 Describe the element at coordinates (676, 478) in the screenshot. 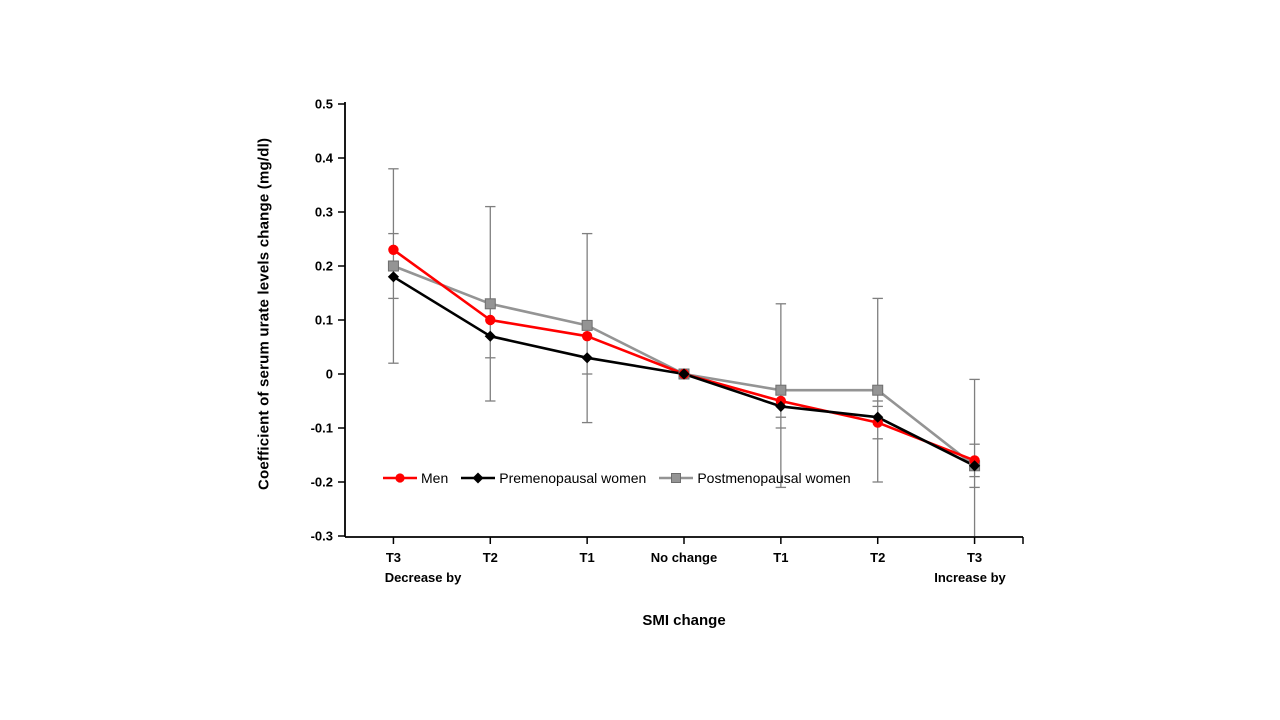

I see `postmenopausal-line-square-icon` at that location.